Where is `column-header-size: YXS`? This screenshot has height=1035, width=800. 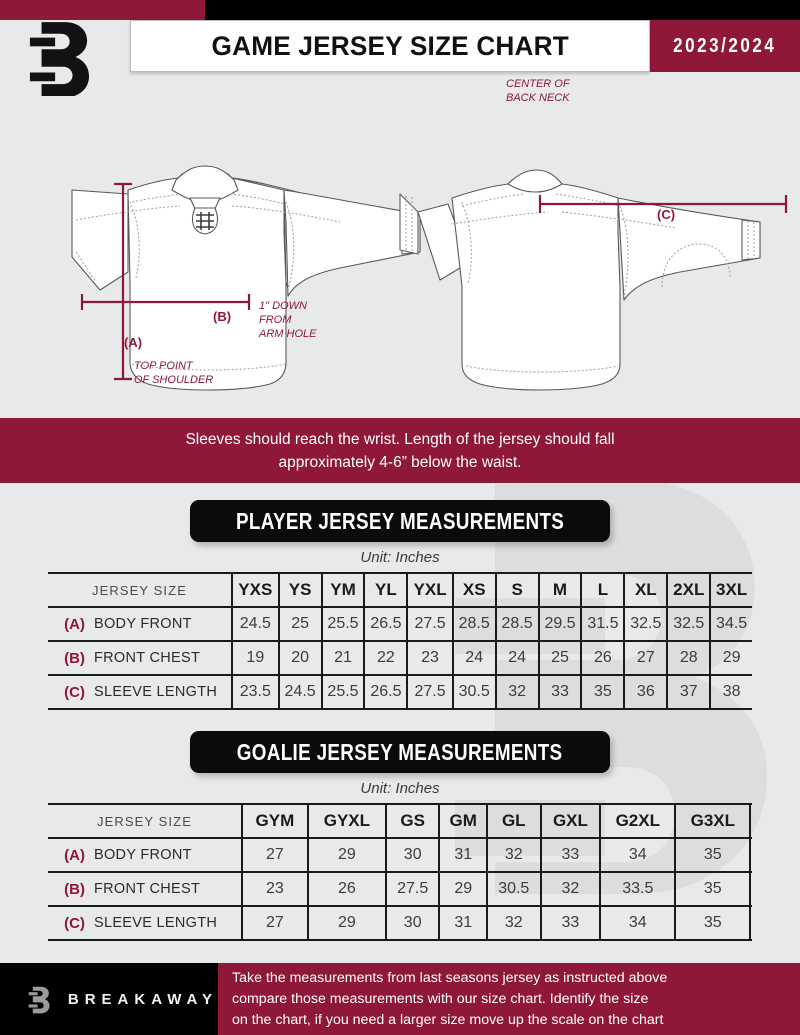 column-header-size: YXS is located at coordinates (256, 590).